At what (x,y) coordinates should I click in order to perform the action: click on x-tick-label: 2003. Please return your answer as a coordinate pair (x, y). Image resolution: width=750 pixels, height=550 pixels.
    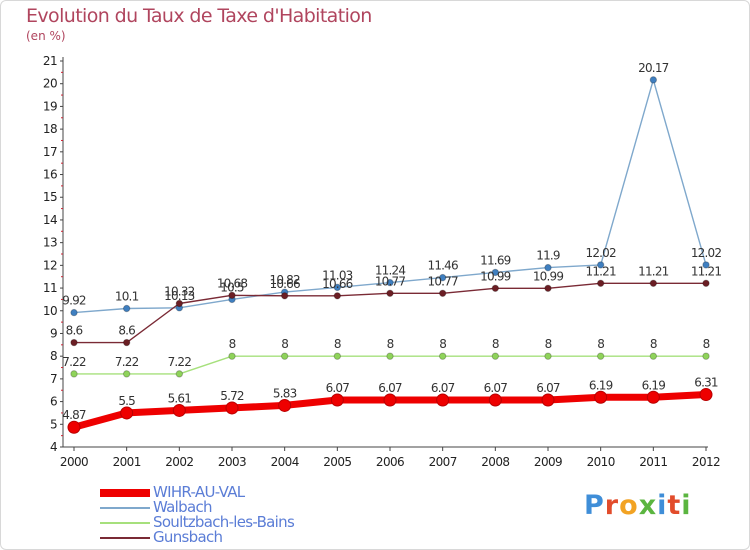
    Looking at the image, I should click on (232, 462).